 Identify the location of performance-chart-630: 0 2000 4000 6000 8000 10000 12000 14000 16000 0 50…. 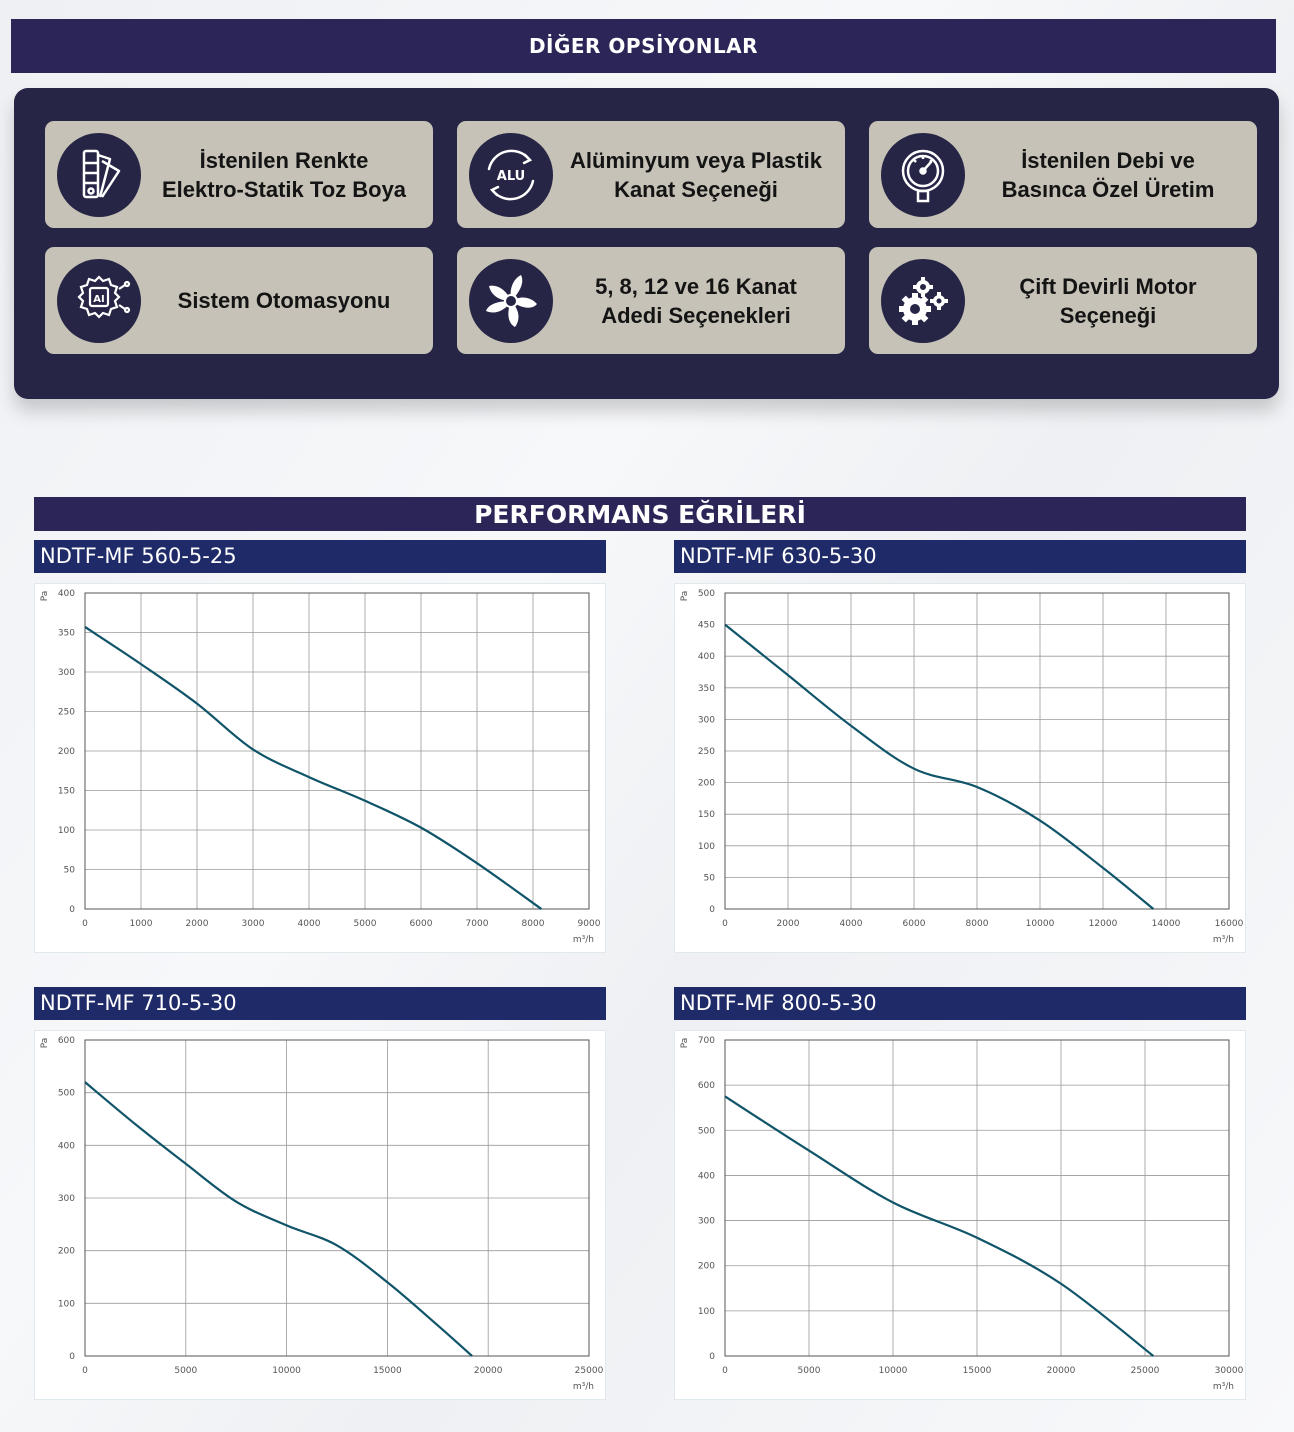
(962, 767).